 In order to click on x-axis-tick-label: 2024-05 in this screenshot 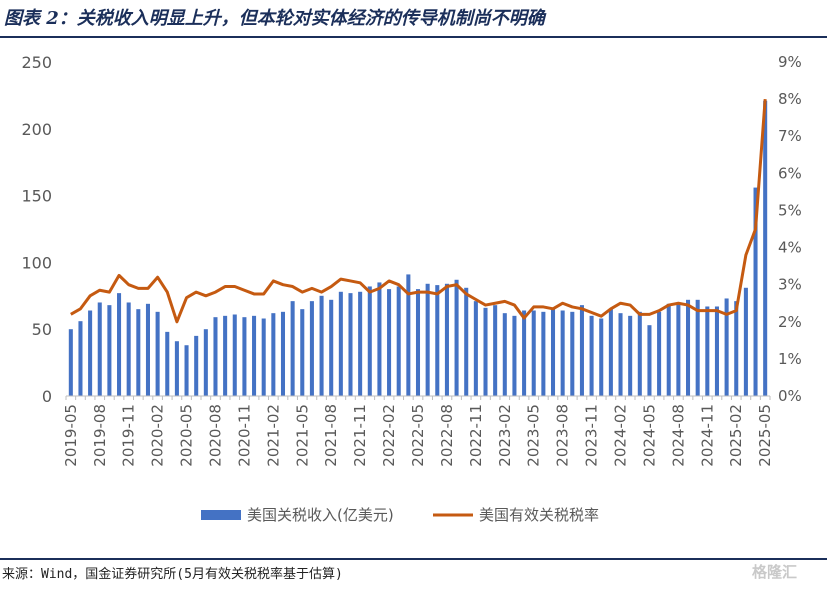, I will do `click(649, 435)`.